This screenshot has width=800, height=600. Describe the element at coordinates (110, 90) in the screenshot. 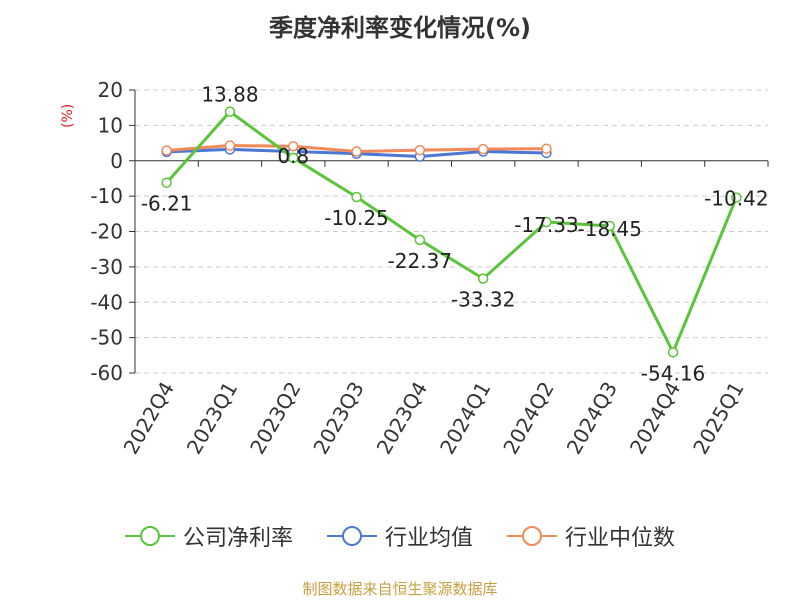

I see `y-tick-label: 20` at that location.